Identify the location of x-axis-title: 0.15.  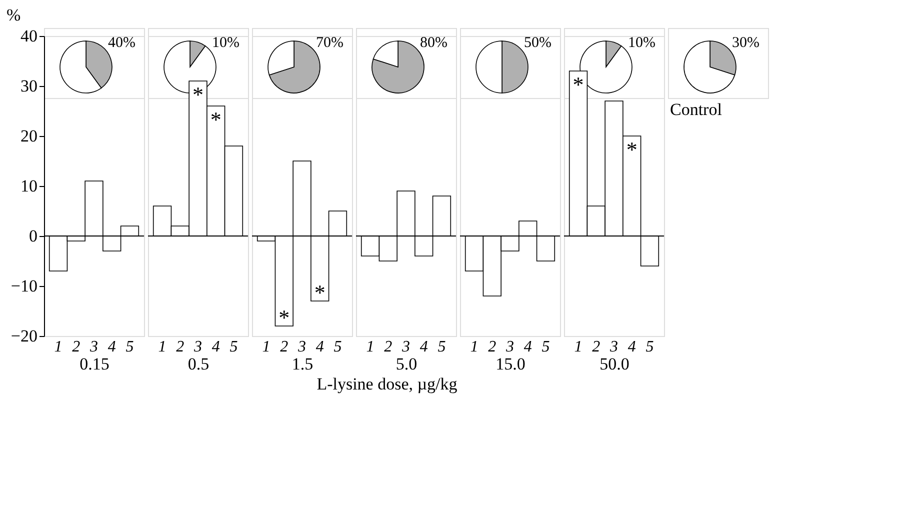
(95, 364).